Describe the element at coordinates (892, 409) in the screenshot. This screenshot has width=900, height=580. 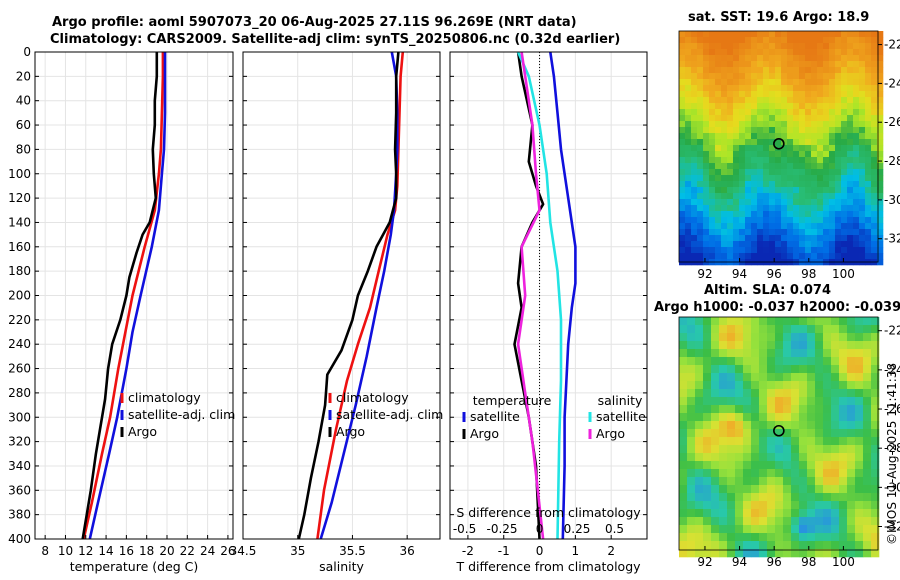
I see `map-lat-tick-label: -26` at that location.